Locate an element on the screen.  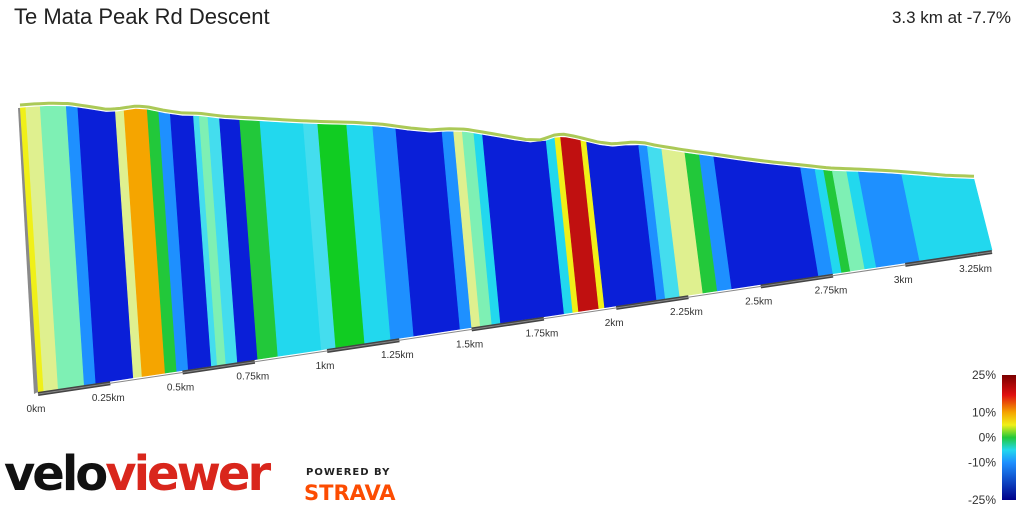
x-tick-label: 0km is located at coordinates (36, 409).